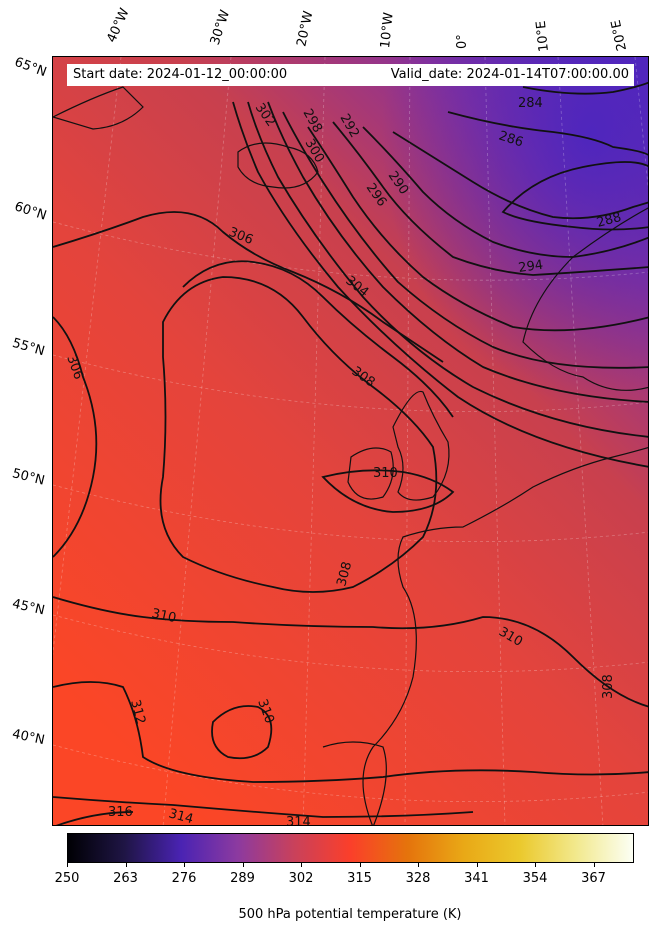  I want to click on parallel-55n, so click(350, 383).